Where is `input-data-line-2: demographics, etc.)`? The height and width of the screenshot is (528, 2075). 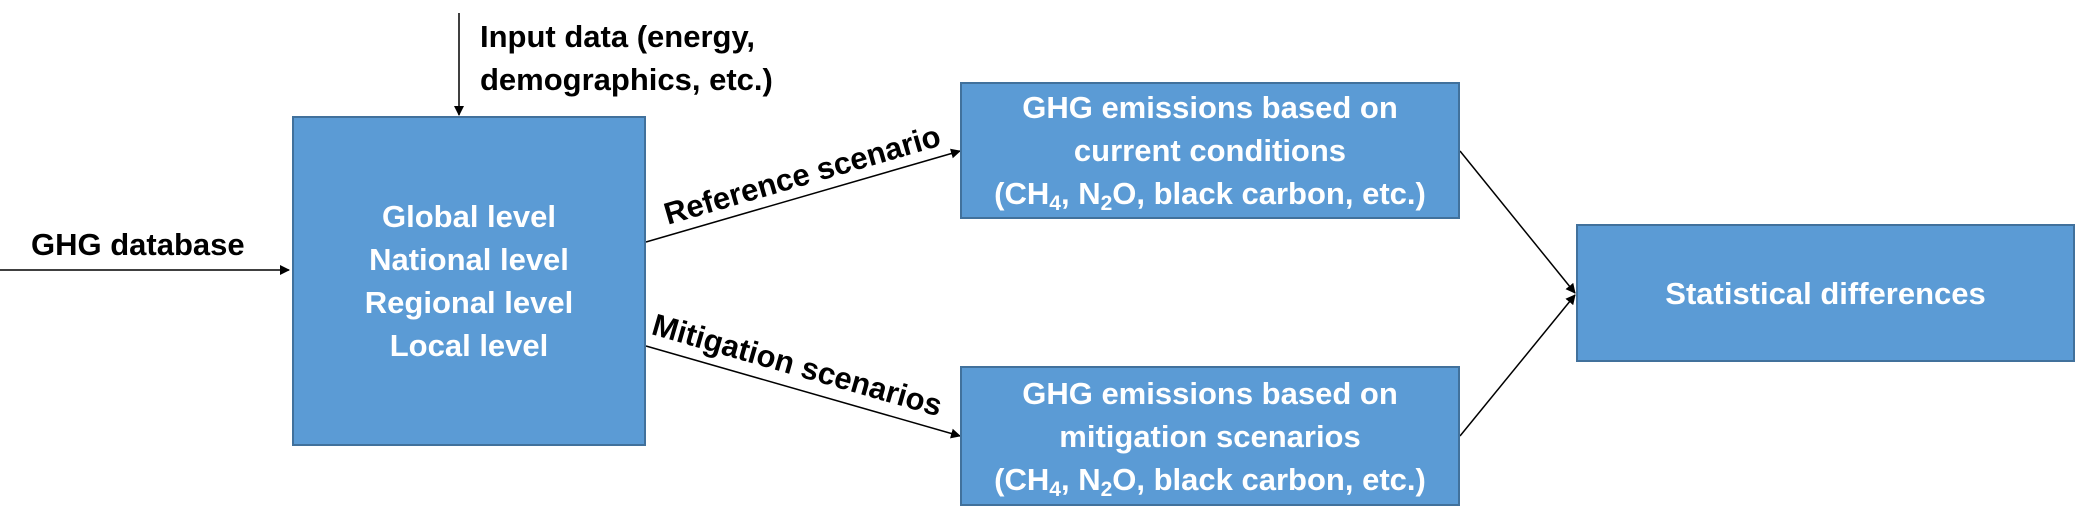 input-data-line-2: demographics, etc.) is located at coordinates (626, 79).